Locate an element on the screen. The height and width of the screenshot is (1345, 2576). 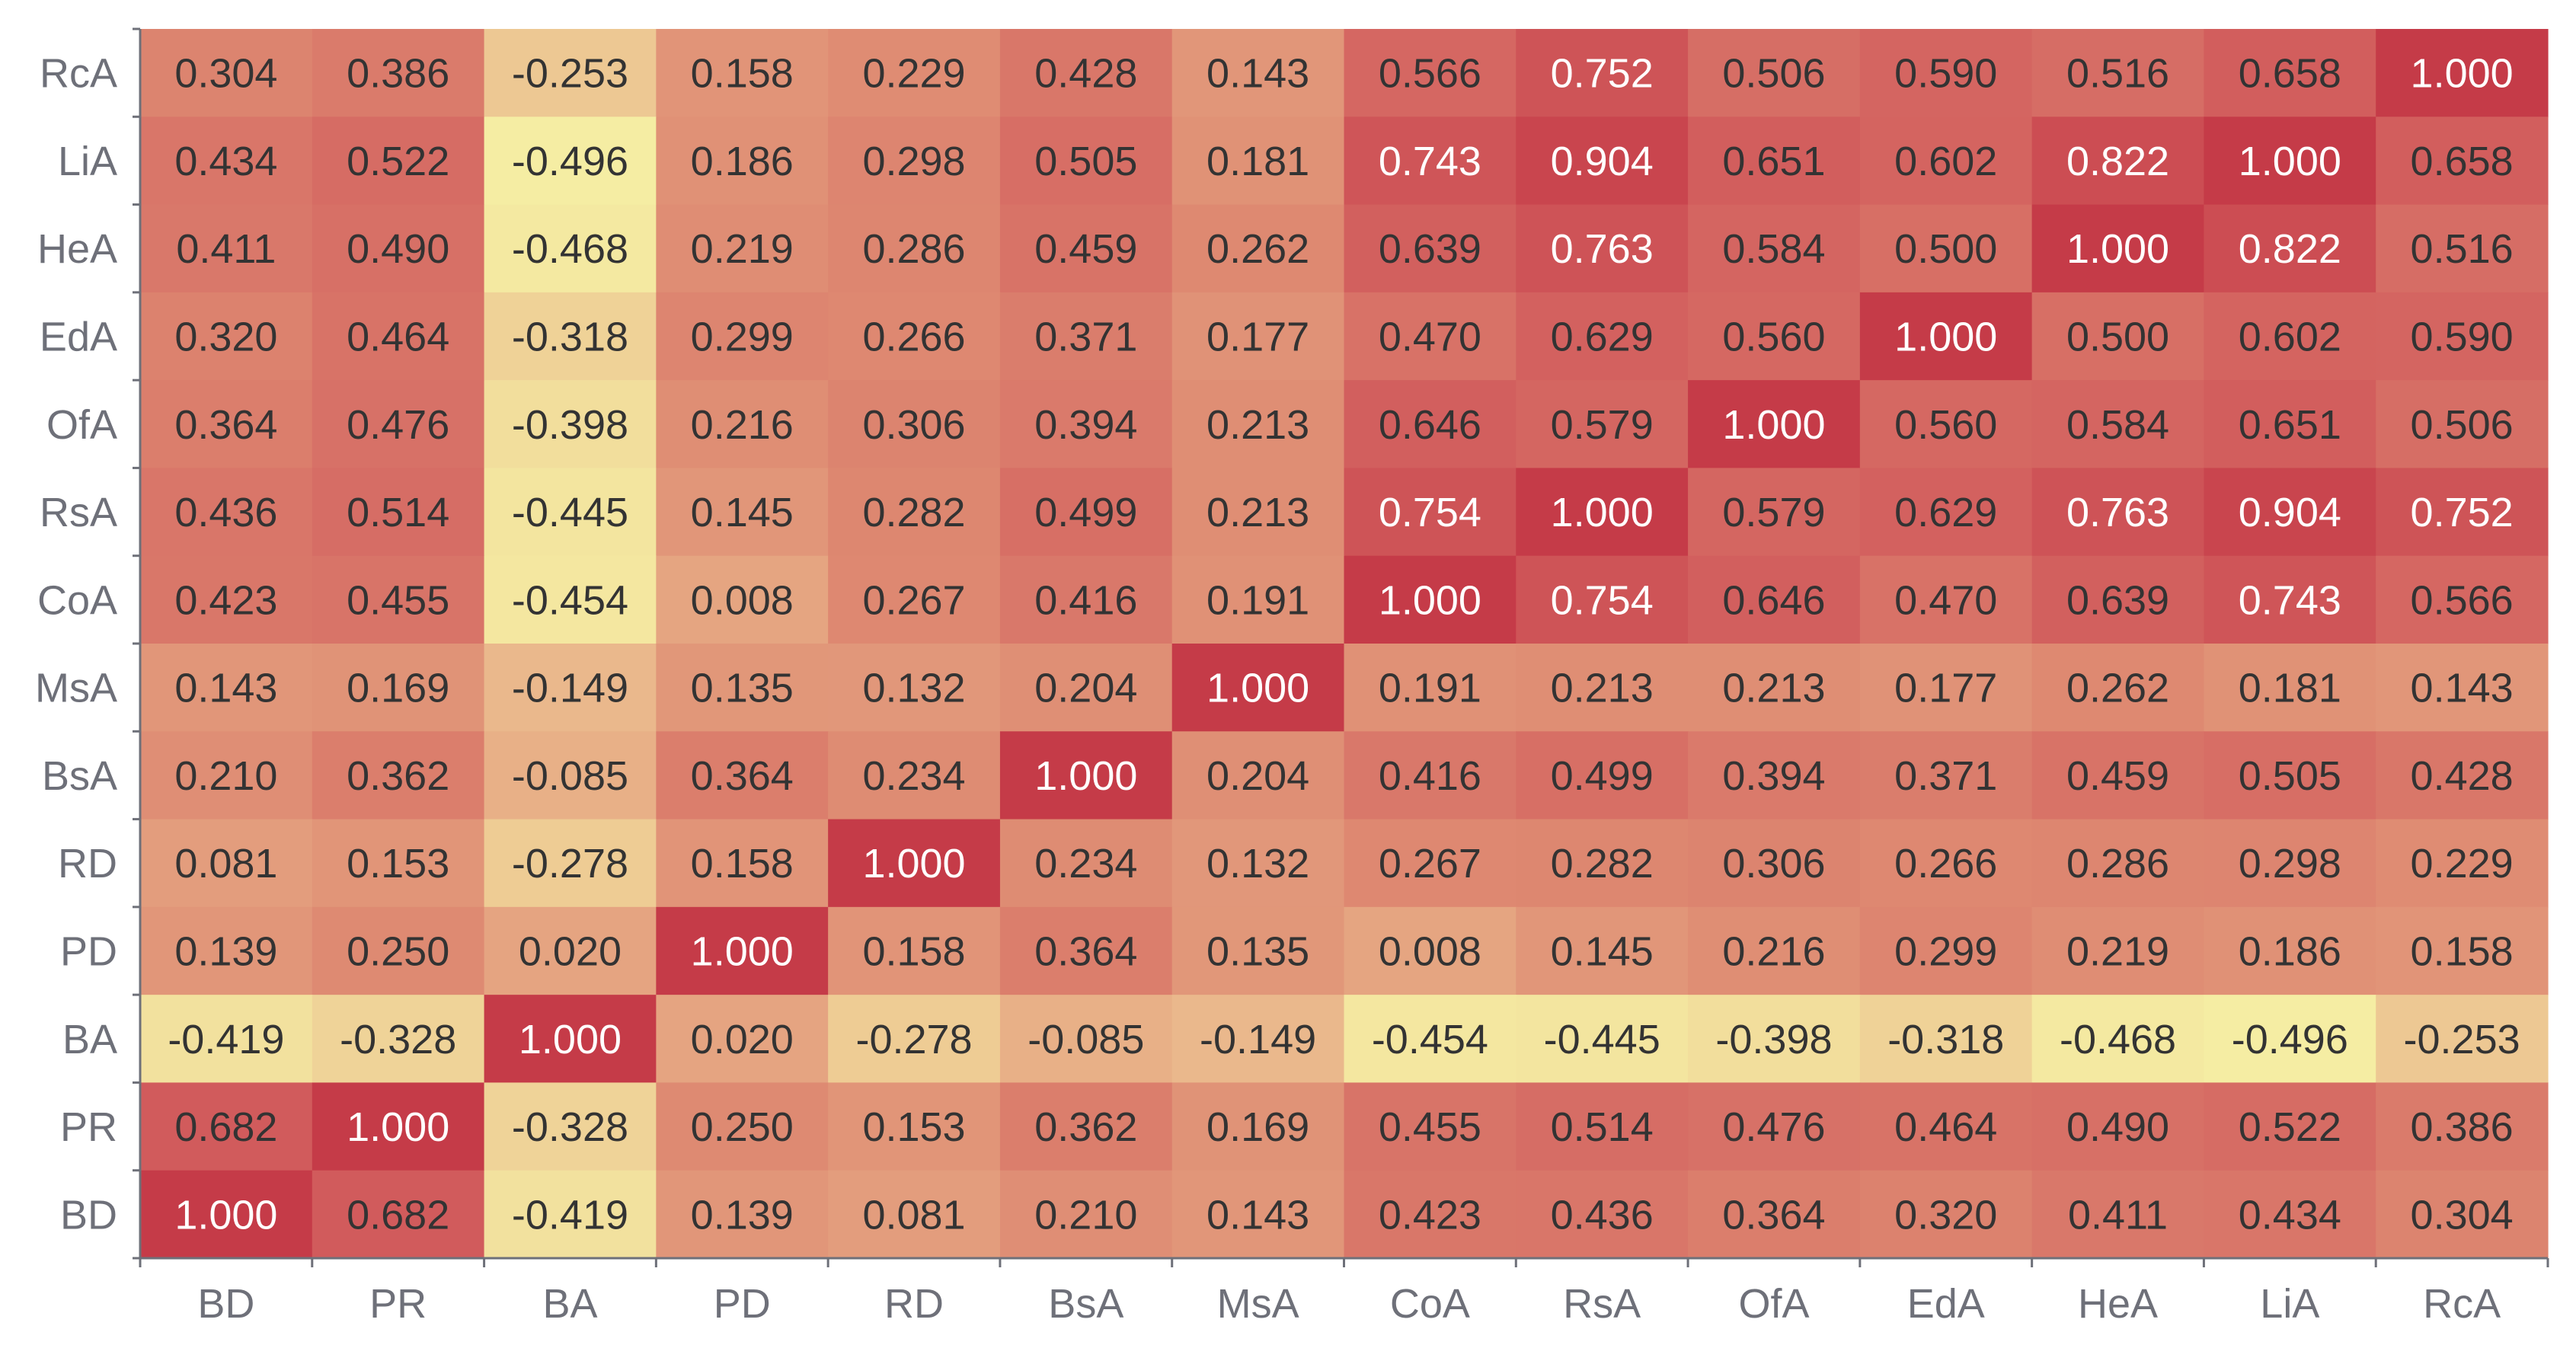
cell-value-label: 0.514 is located at coordinates (398, 512).